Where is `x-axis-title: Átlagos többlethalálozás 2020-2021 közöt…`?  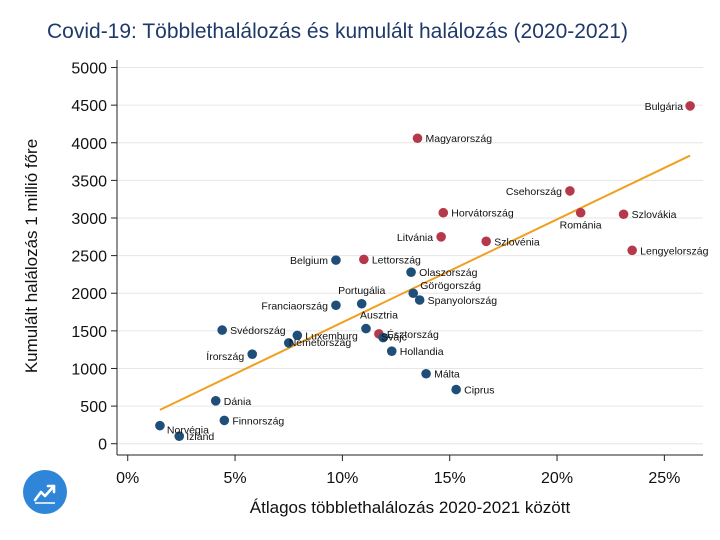
x-axis-title: Átlagos többlethalálozás 2020-2021 közöt… is located at coordinates (410, 507).